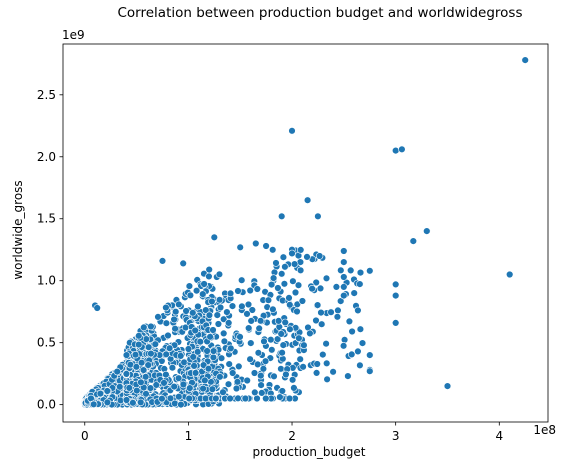  Describe the element at coordinates (46, 405) in the screenshot. I see `y-tick-label: 0.0` at that location.